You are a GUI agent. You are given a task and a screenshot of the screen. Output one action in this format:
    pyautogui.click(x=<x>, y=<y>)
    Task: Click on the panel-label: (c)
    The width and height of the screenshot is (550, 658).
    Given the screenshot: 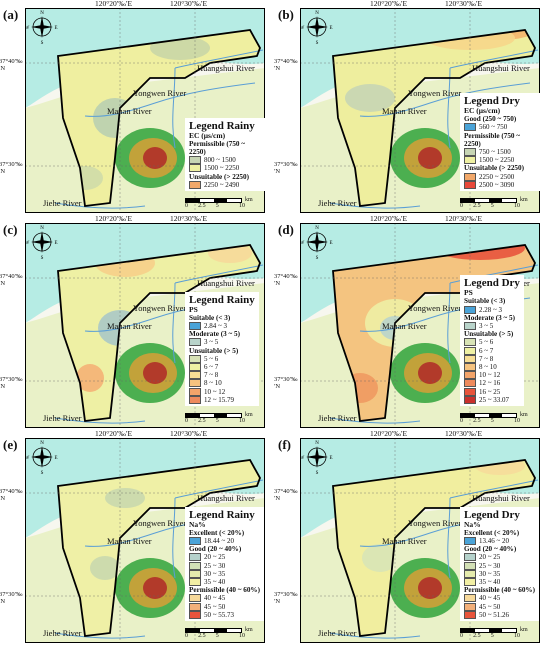 What is the action you would take?
    pyautogui.click(x=10, y=229)
    